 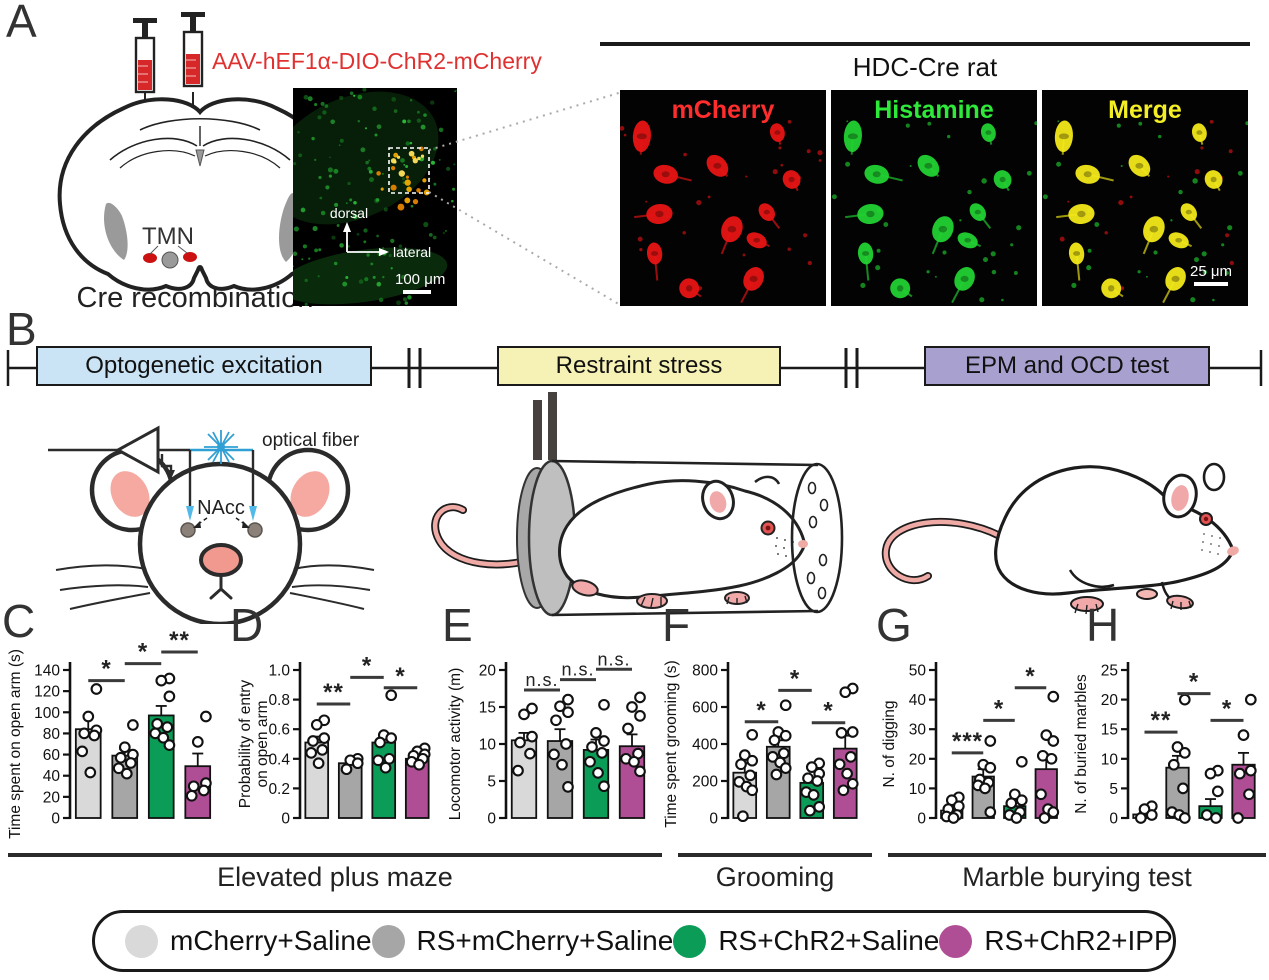 I want to click on epm-group-label: Elevated plus maze, so click(x=335, y=877).